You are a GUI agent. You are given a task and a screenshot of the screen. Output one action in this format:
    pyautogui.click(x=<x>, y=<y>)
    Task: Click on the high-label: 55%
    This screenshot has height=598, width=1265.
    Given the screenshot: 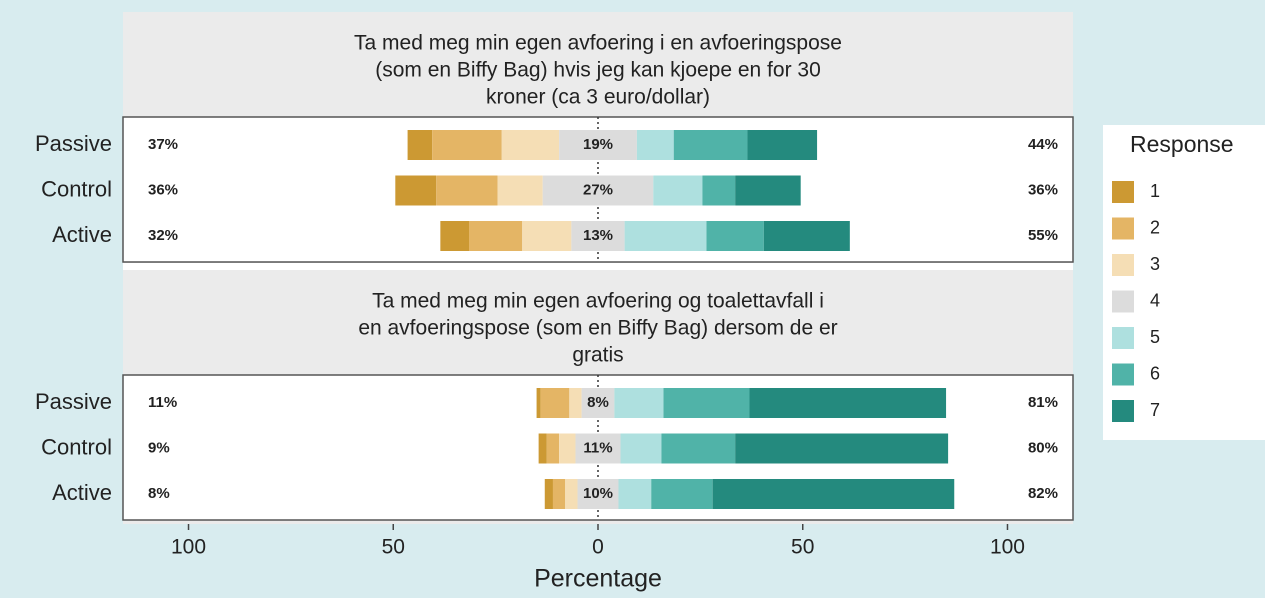 What is the action you would take?
    pyautogui.click(x=1043, y=235)
    